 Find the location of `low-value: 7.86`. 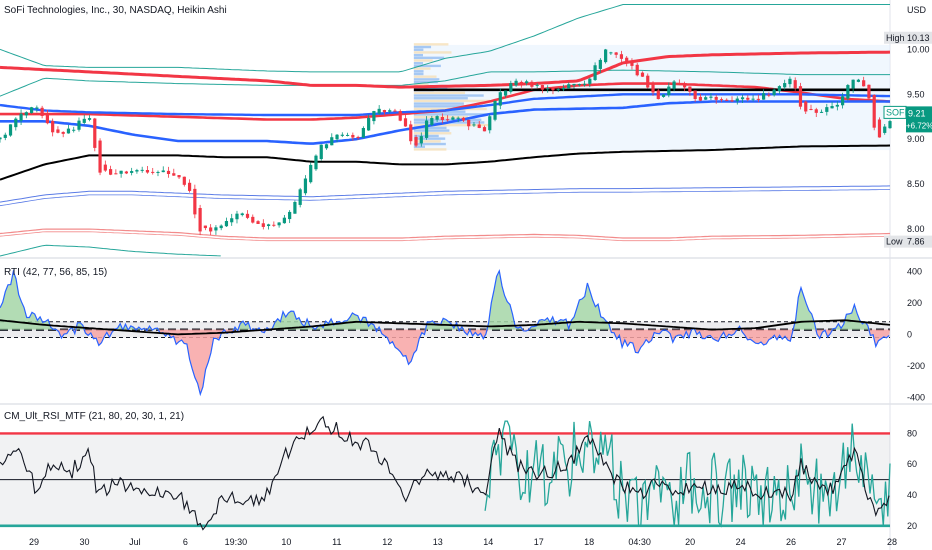

low-value: 7.86 is located at coordinates (916, 242).